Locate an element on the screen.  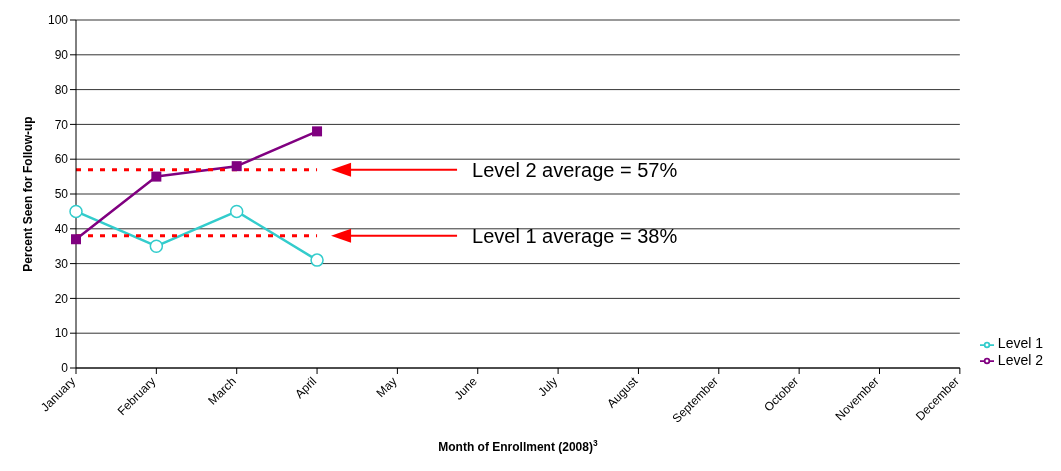
y-tick-label: 70 is located at coordinates (61, 124).